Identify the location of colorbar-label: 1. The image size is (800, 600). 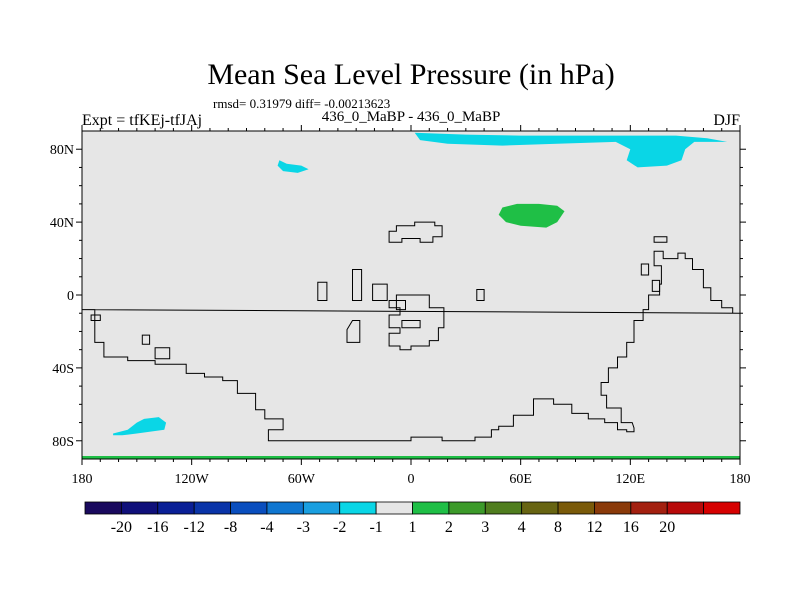
(413, 527).